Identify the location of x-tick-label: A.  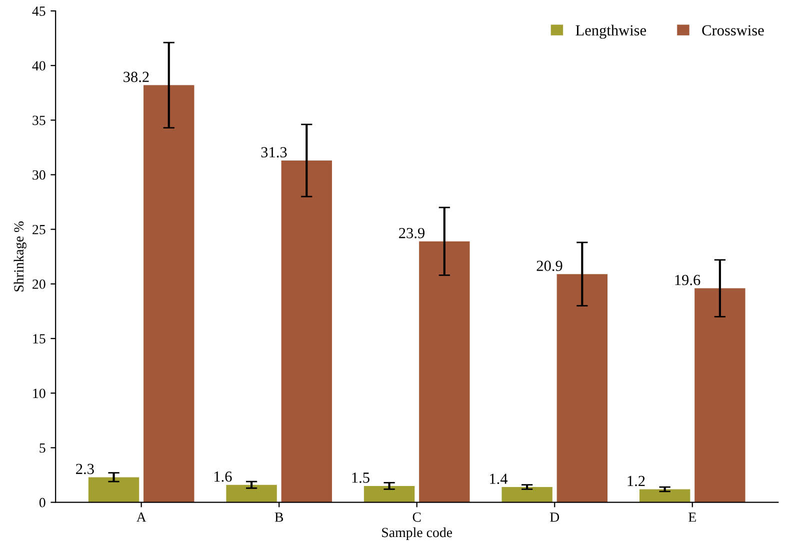
(141, 517).